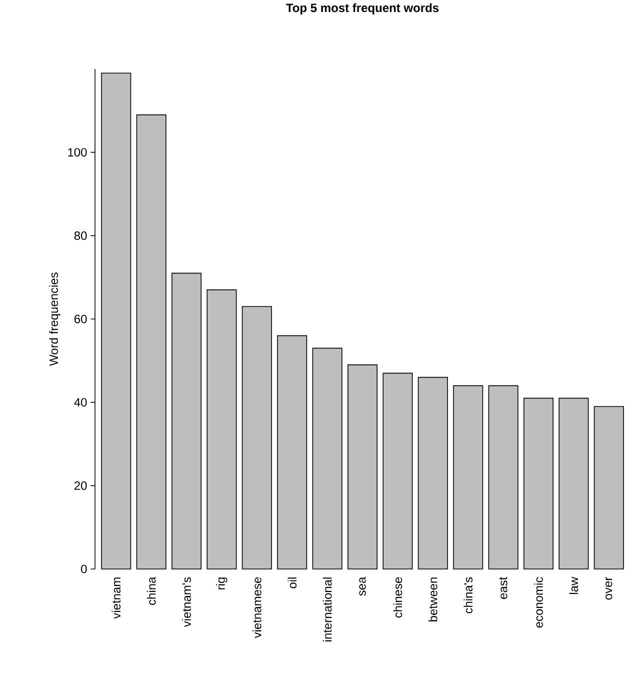 This screenshot has height=679, width=642. Describe the element at coordinates (77, 152) in the screenshot. I see `y-tick-label: 100` at that location.